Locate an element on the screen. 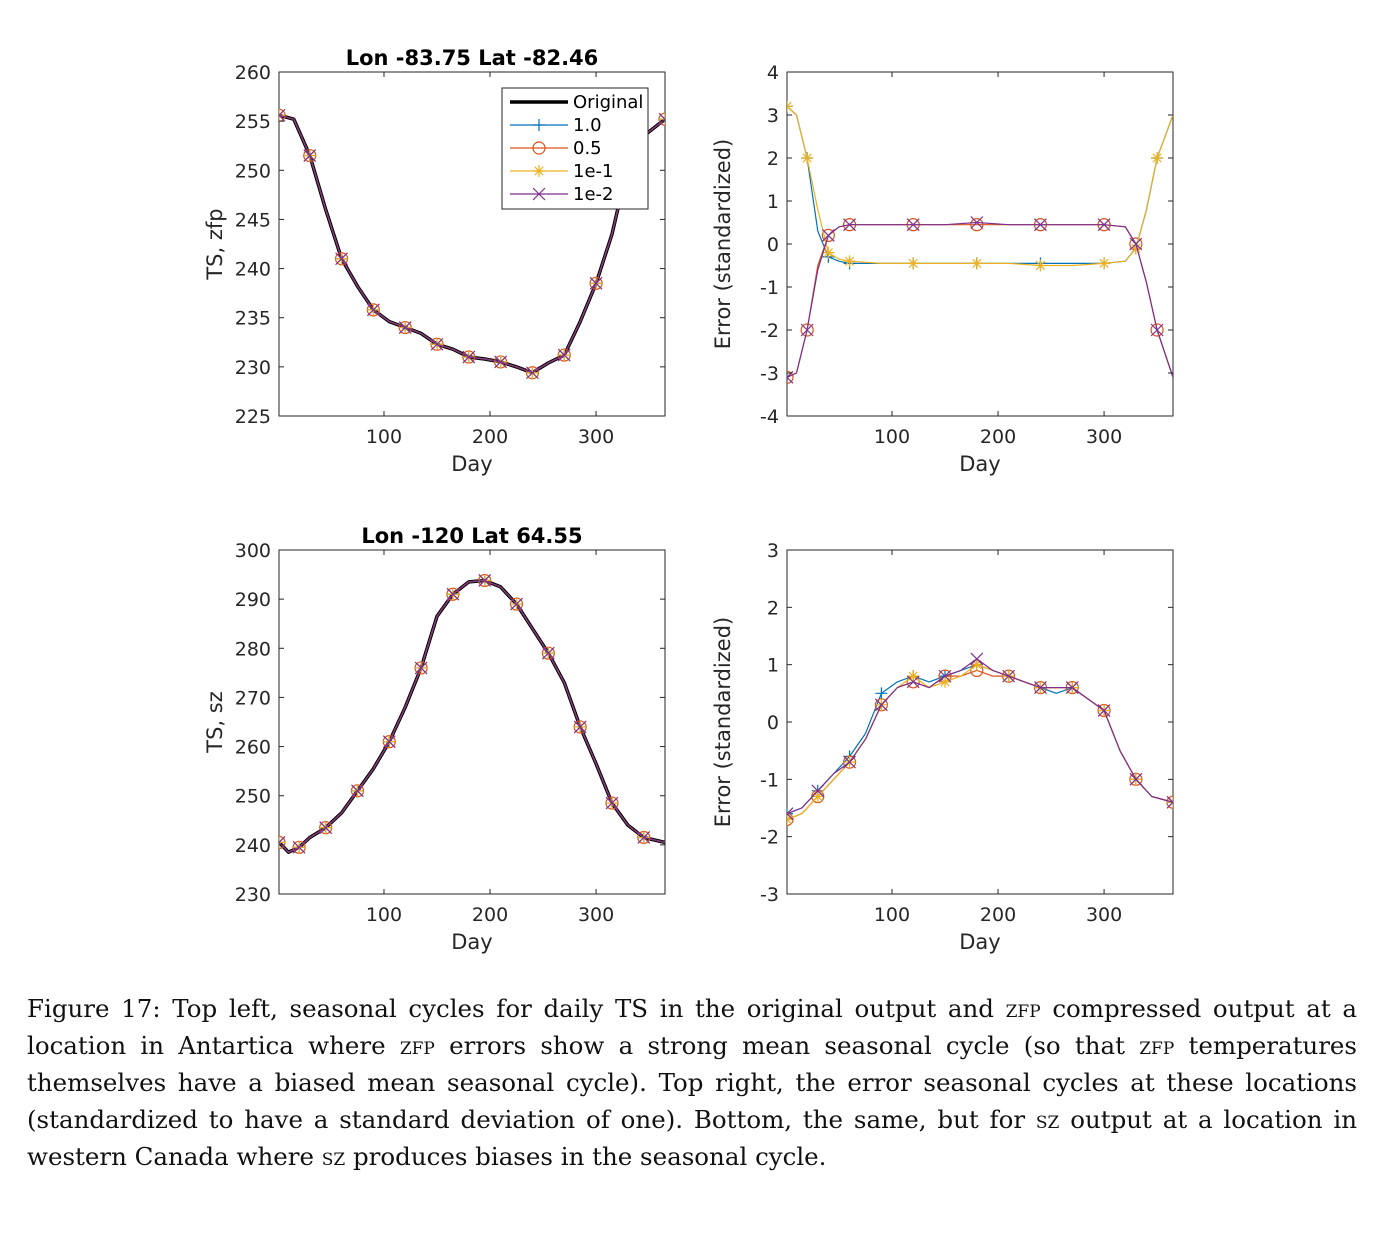  caption-zfp-1: zfp is located at coordinates (1023, 1008).